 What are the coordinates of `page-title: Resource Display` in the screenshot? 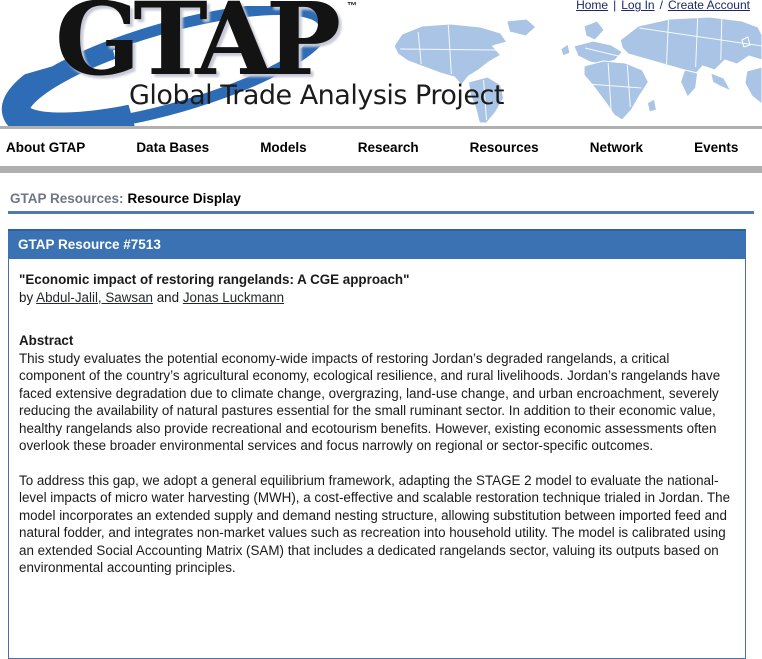 It's located at (184, 198).